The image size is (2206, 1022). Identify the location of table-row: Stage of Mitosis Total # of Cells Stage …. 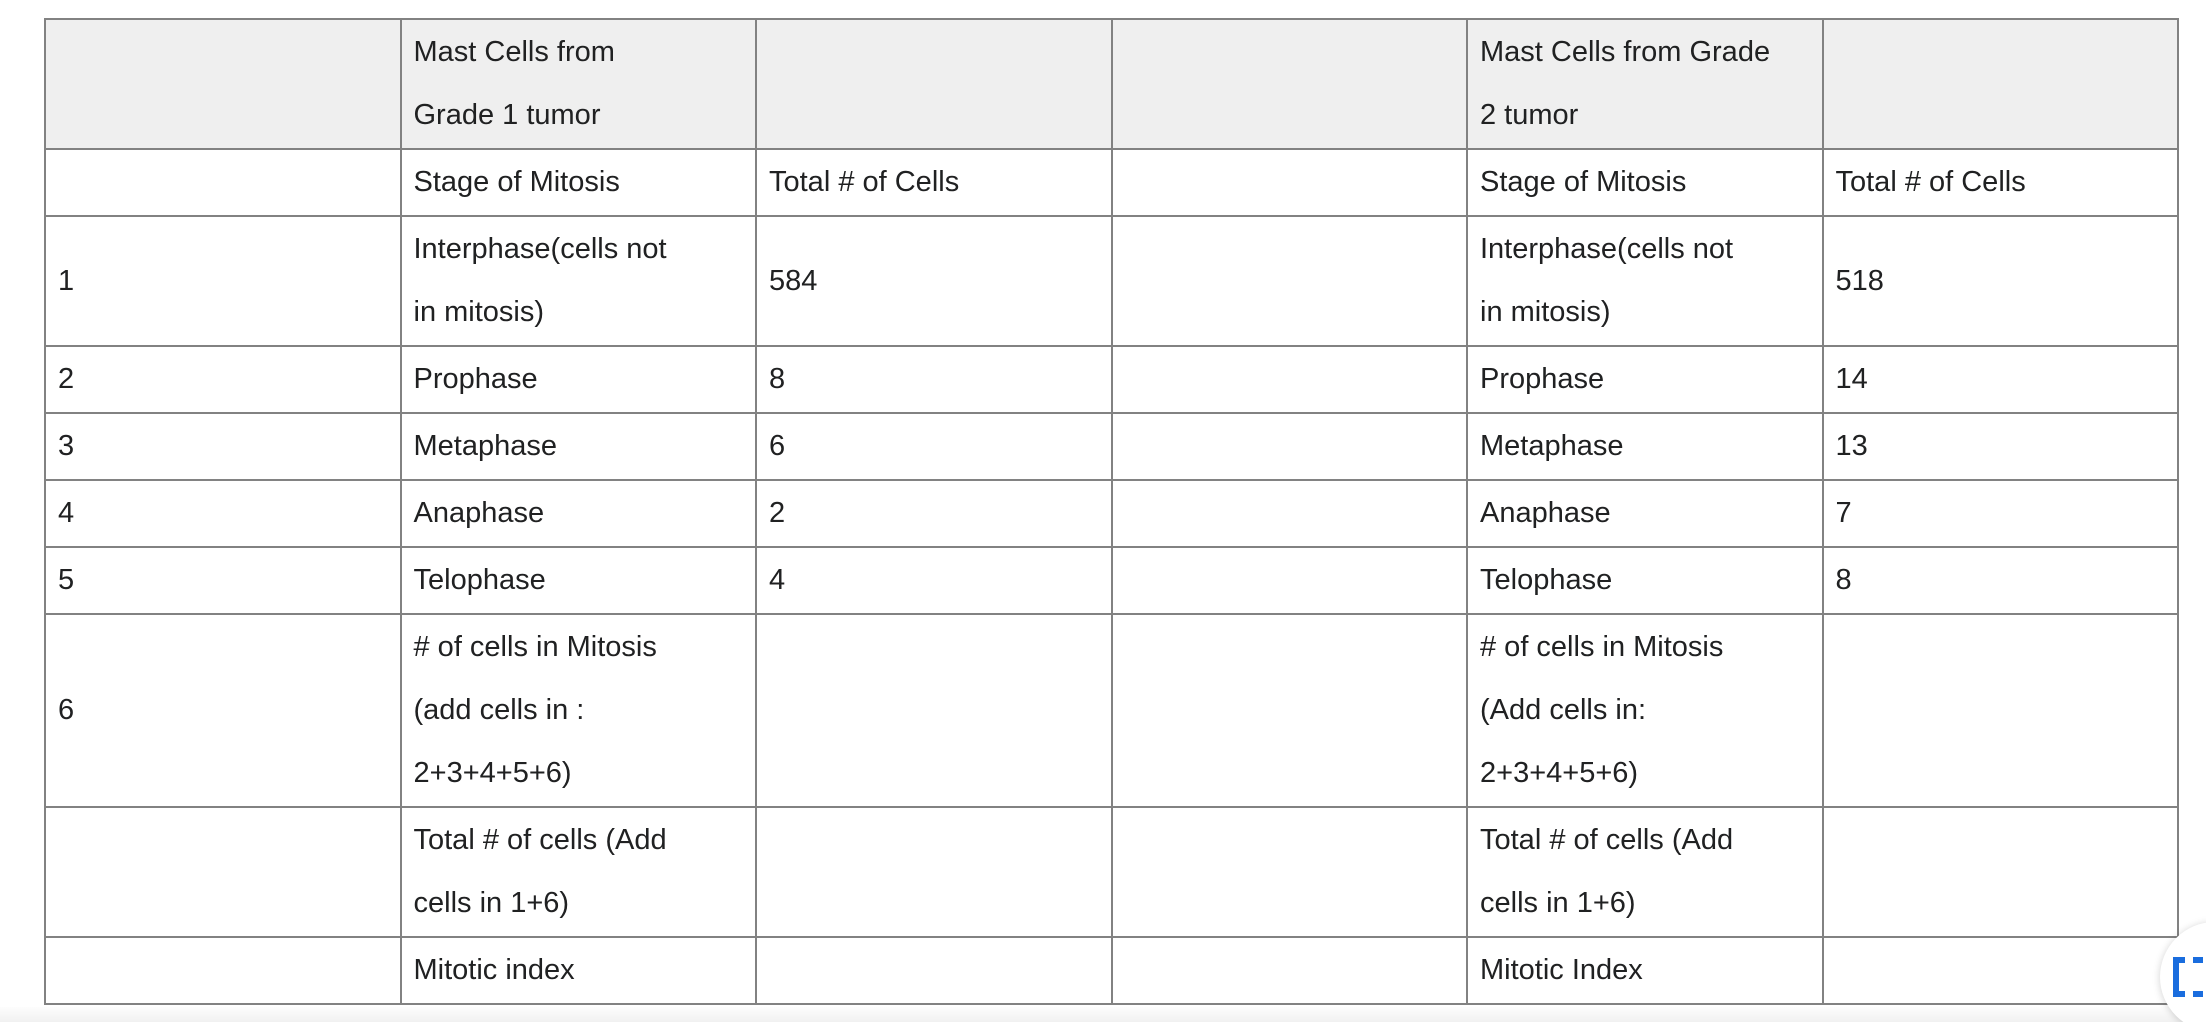
(1111, 182).